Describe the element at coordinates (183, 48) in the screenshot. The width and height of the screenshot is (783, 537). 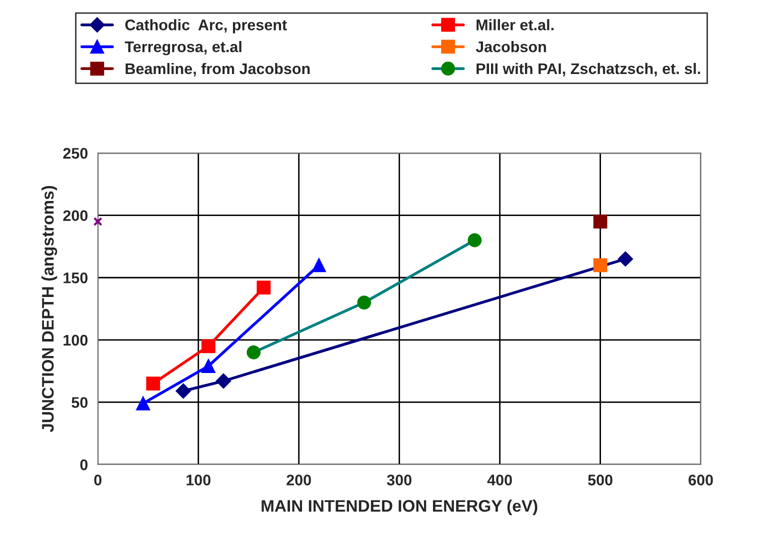
I see `legend-label: Terregrosa, et.al` at that location.